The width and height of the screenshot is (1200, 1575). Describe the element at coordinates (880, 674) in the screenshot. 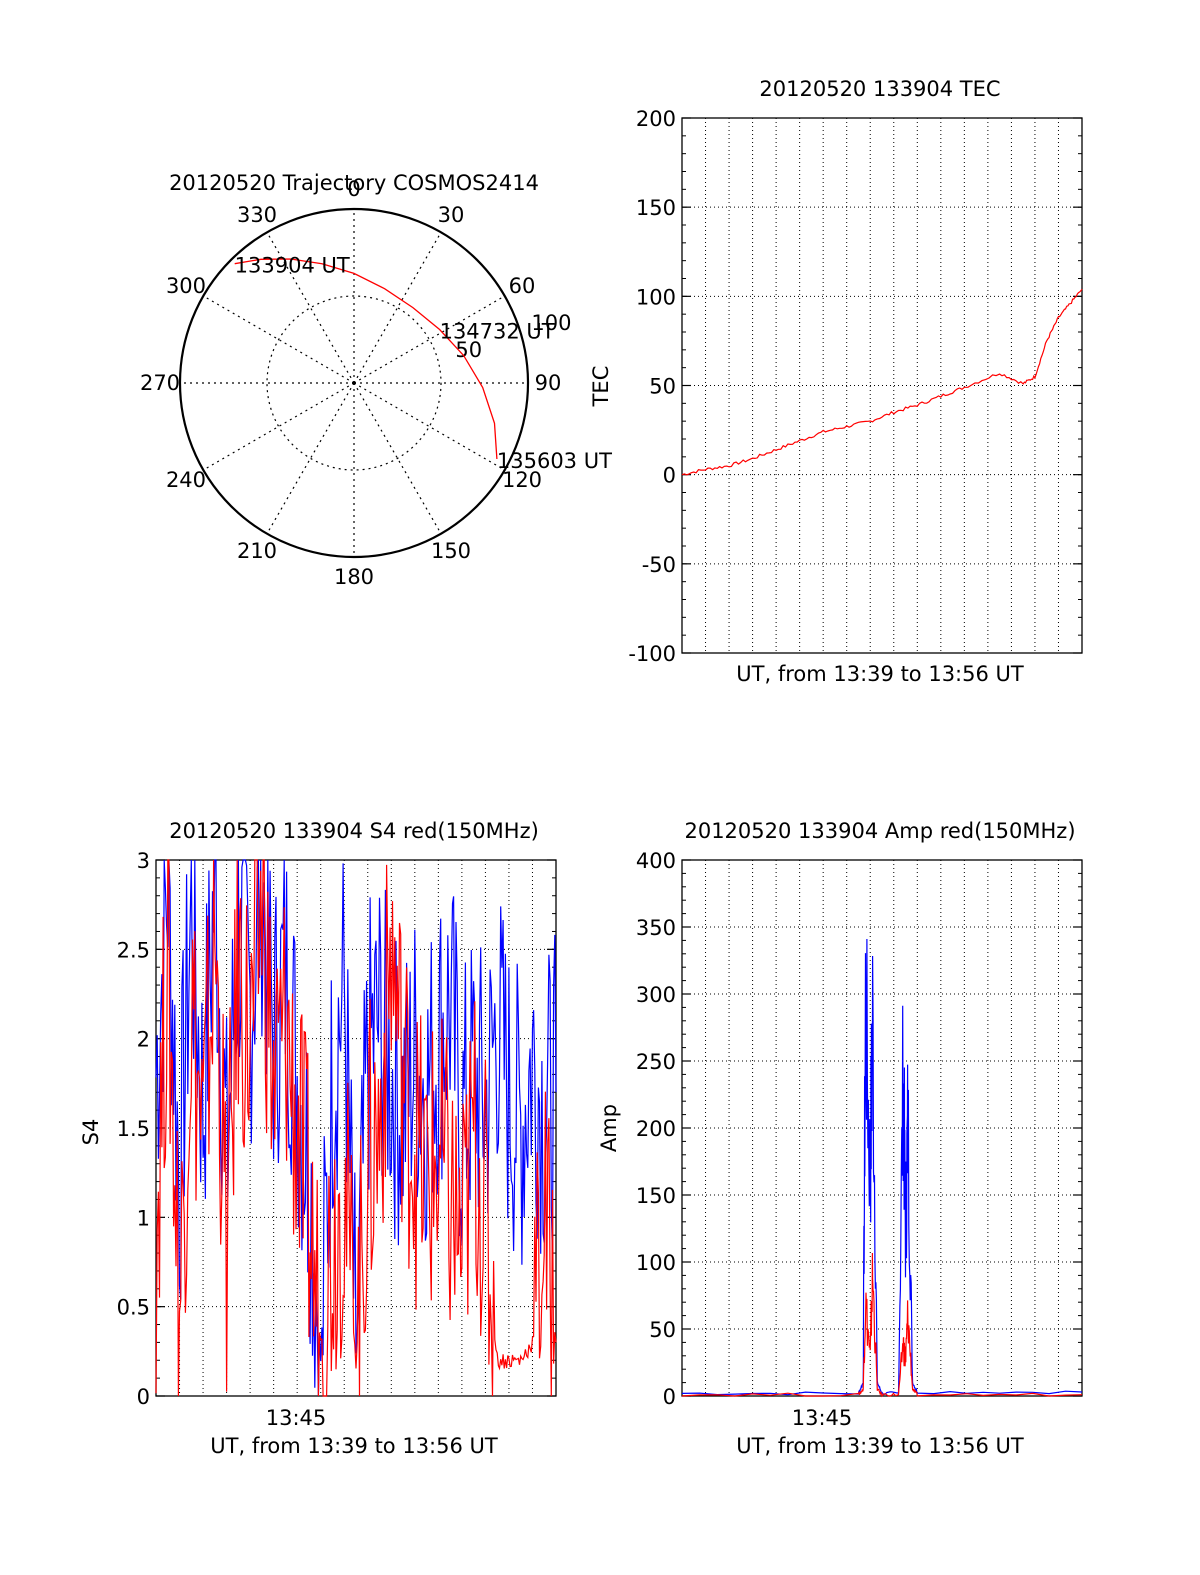

I see `tec-xlabel: UT, from 13:39 to 13:56 UT` at that location.